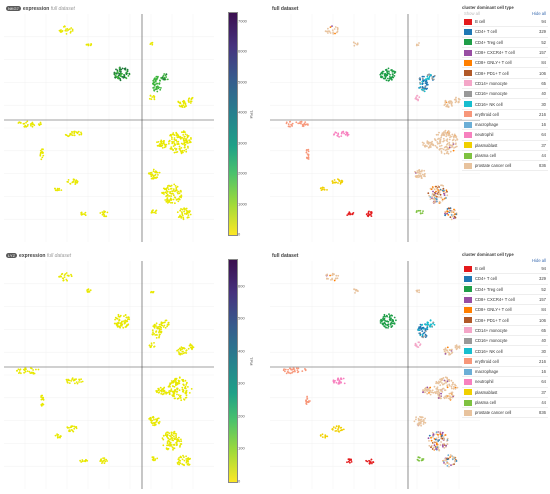 The height and width of the screenshot is (494, 550). I want to click on legend-label: CD8+ GNLY+ T cell, so click(493, 63).